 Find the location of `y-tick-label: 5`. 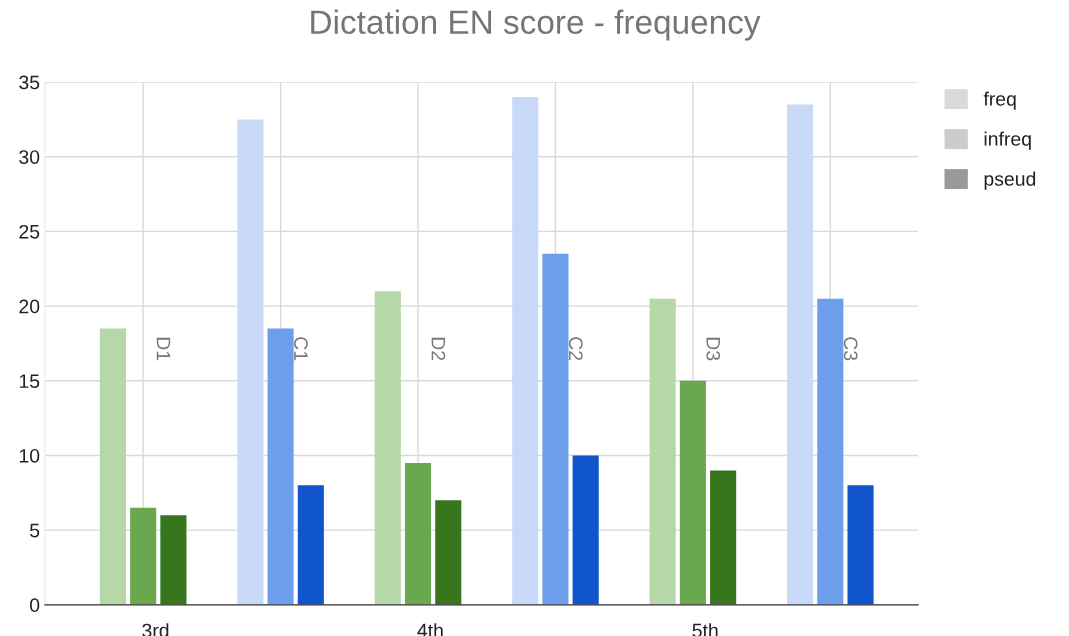

y-tick-label: 5 is located at coordinates (35, 530).